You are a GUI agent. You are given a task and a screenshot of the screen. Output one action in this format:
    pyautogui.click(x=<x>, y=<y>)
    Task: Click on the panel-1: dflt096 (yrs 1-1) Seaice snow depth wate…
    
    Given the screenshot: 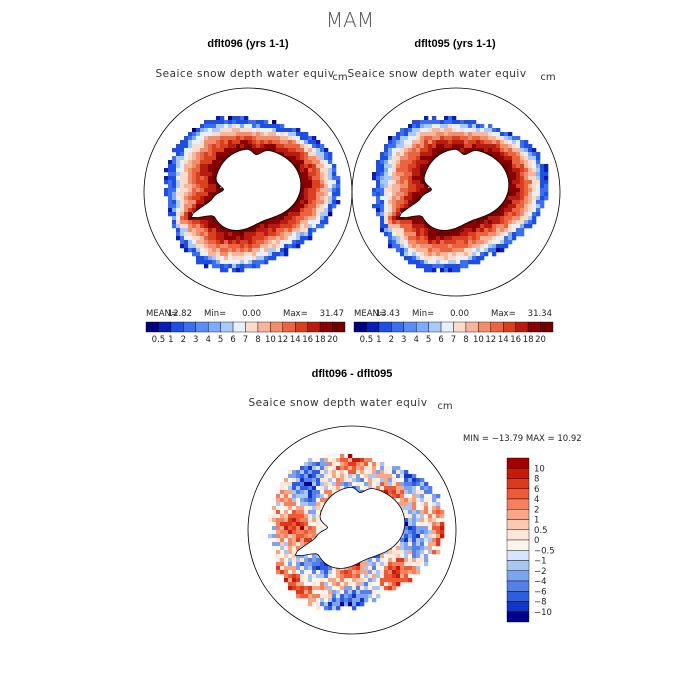 What is the action you would take?
    pyautogui.click(x=248, y=191)
    